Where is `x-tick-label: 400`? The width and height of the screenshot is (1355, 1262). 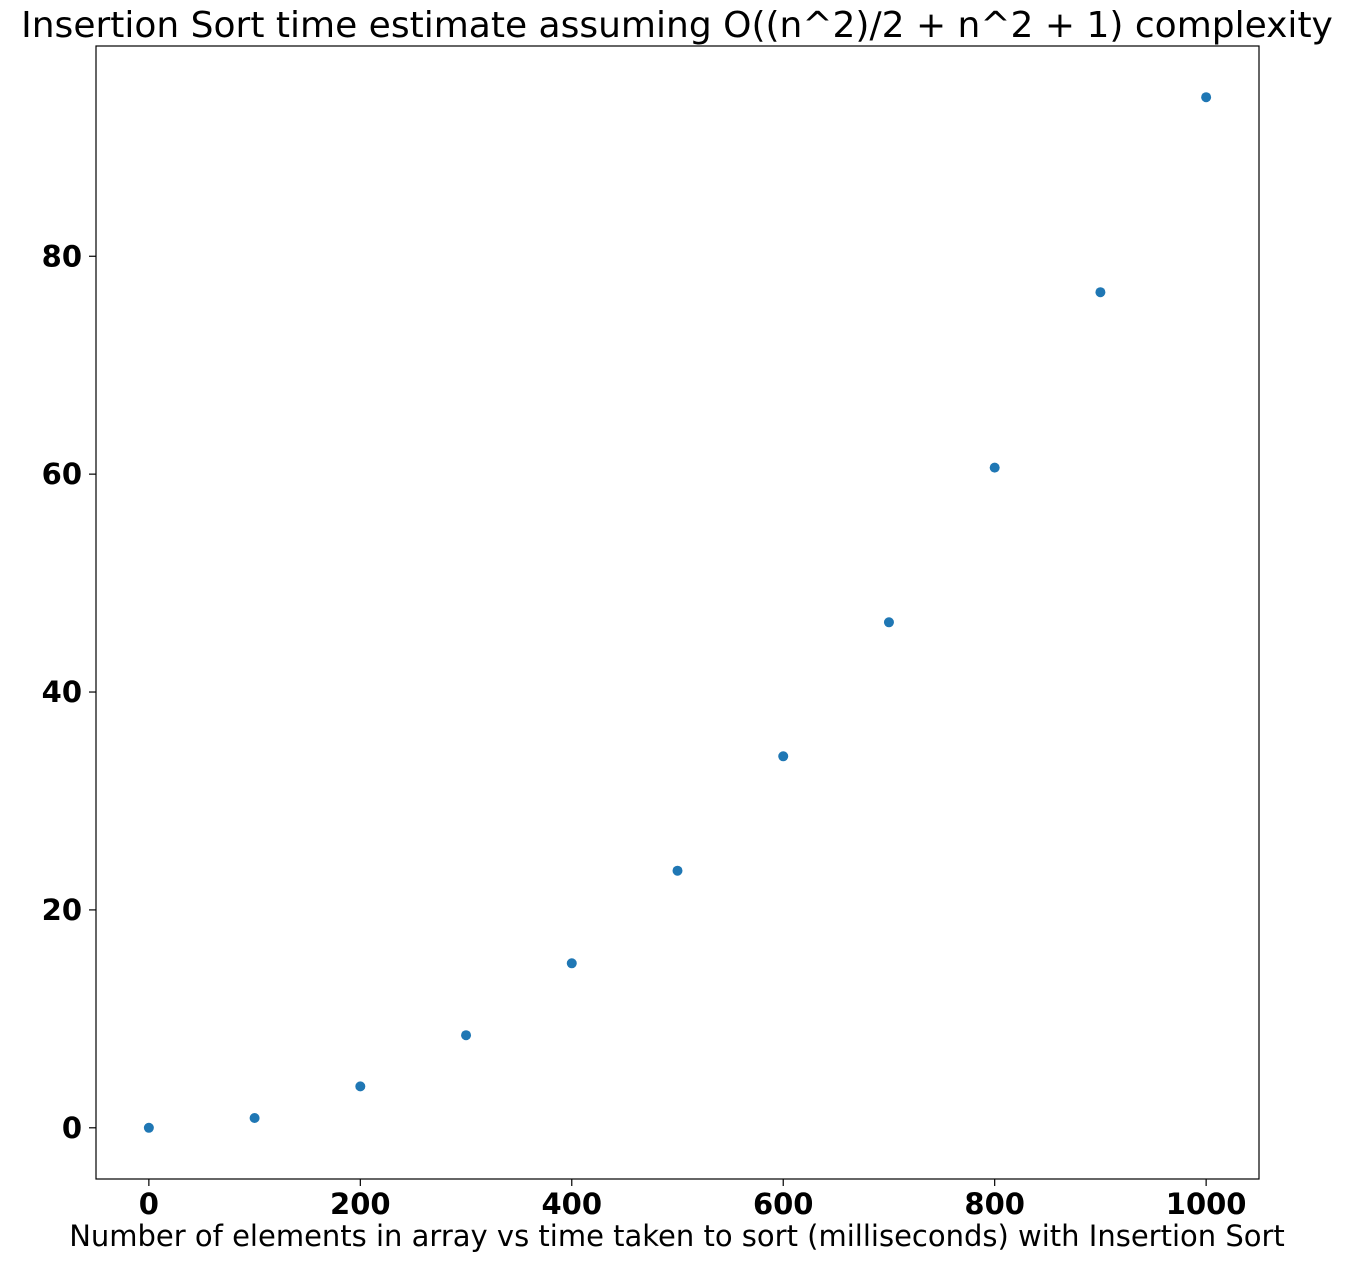
x-tick-label: 400 is located at coordinates (571, 1204).